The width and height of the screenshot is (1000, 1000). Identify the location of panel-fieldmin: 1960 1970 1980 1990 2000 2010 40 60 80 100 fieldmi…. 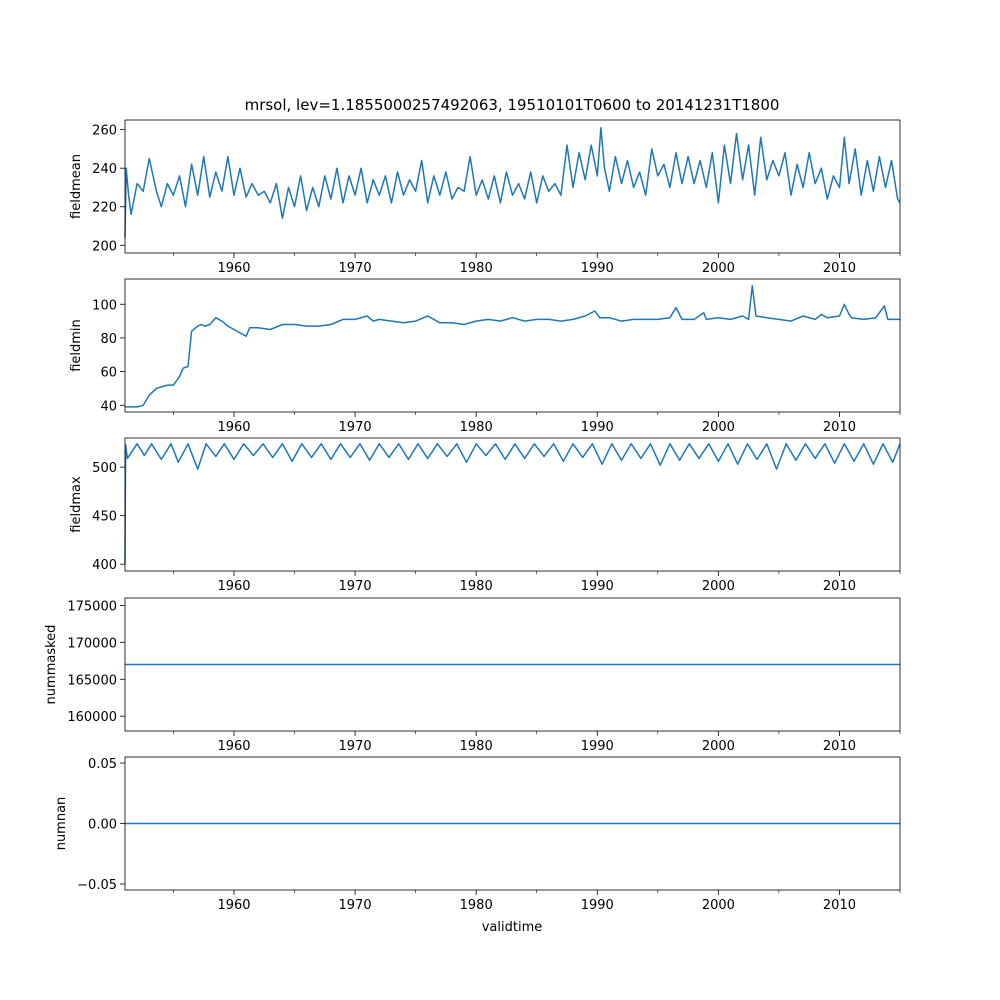
(485, 356).